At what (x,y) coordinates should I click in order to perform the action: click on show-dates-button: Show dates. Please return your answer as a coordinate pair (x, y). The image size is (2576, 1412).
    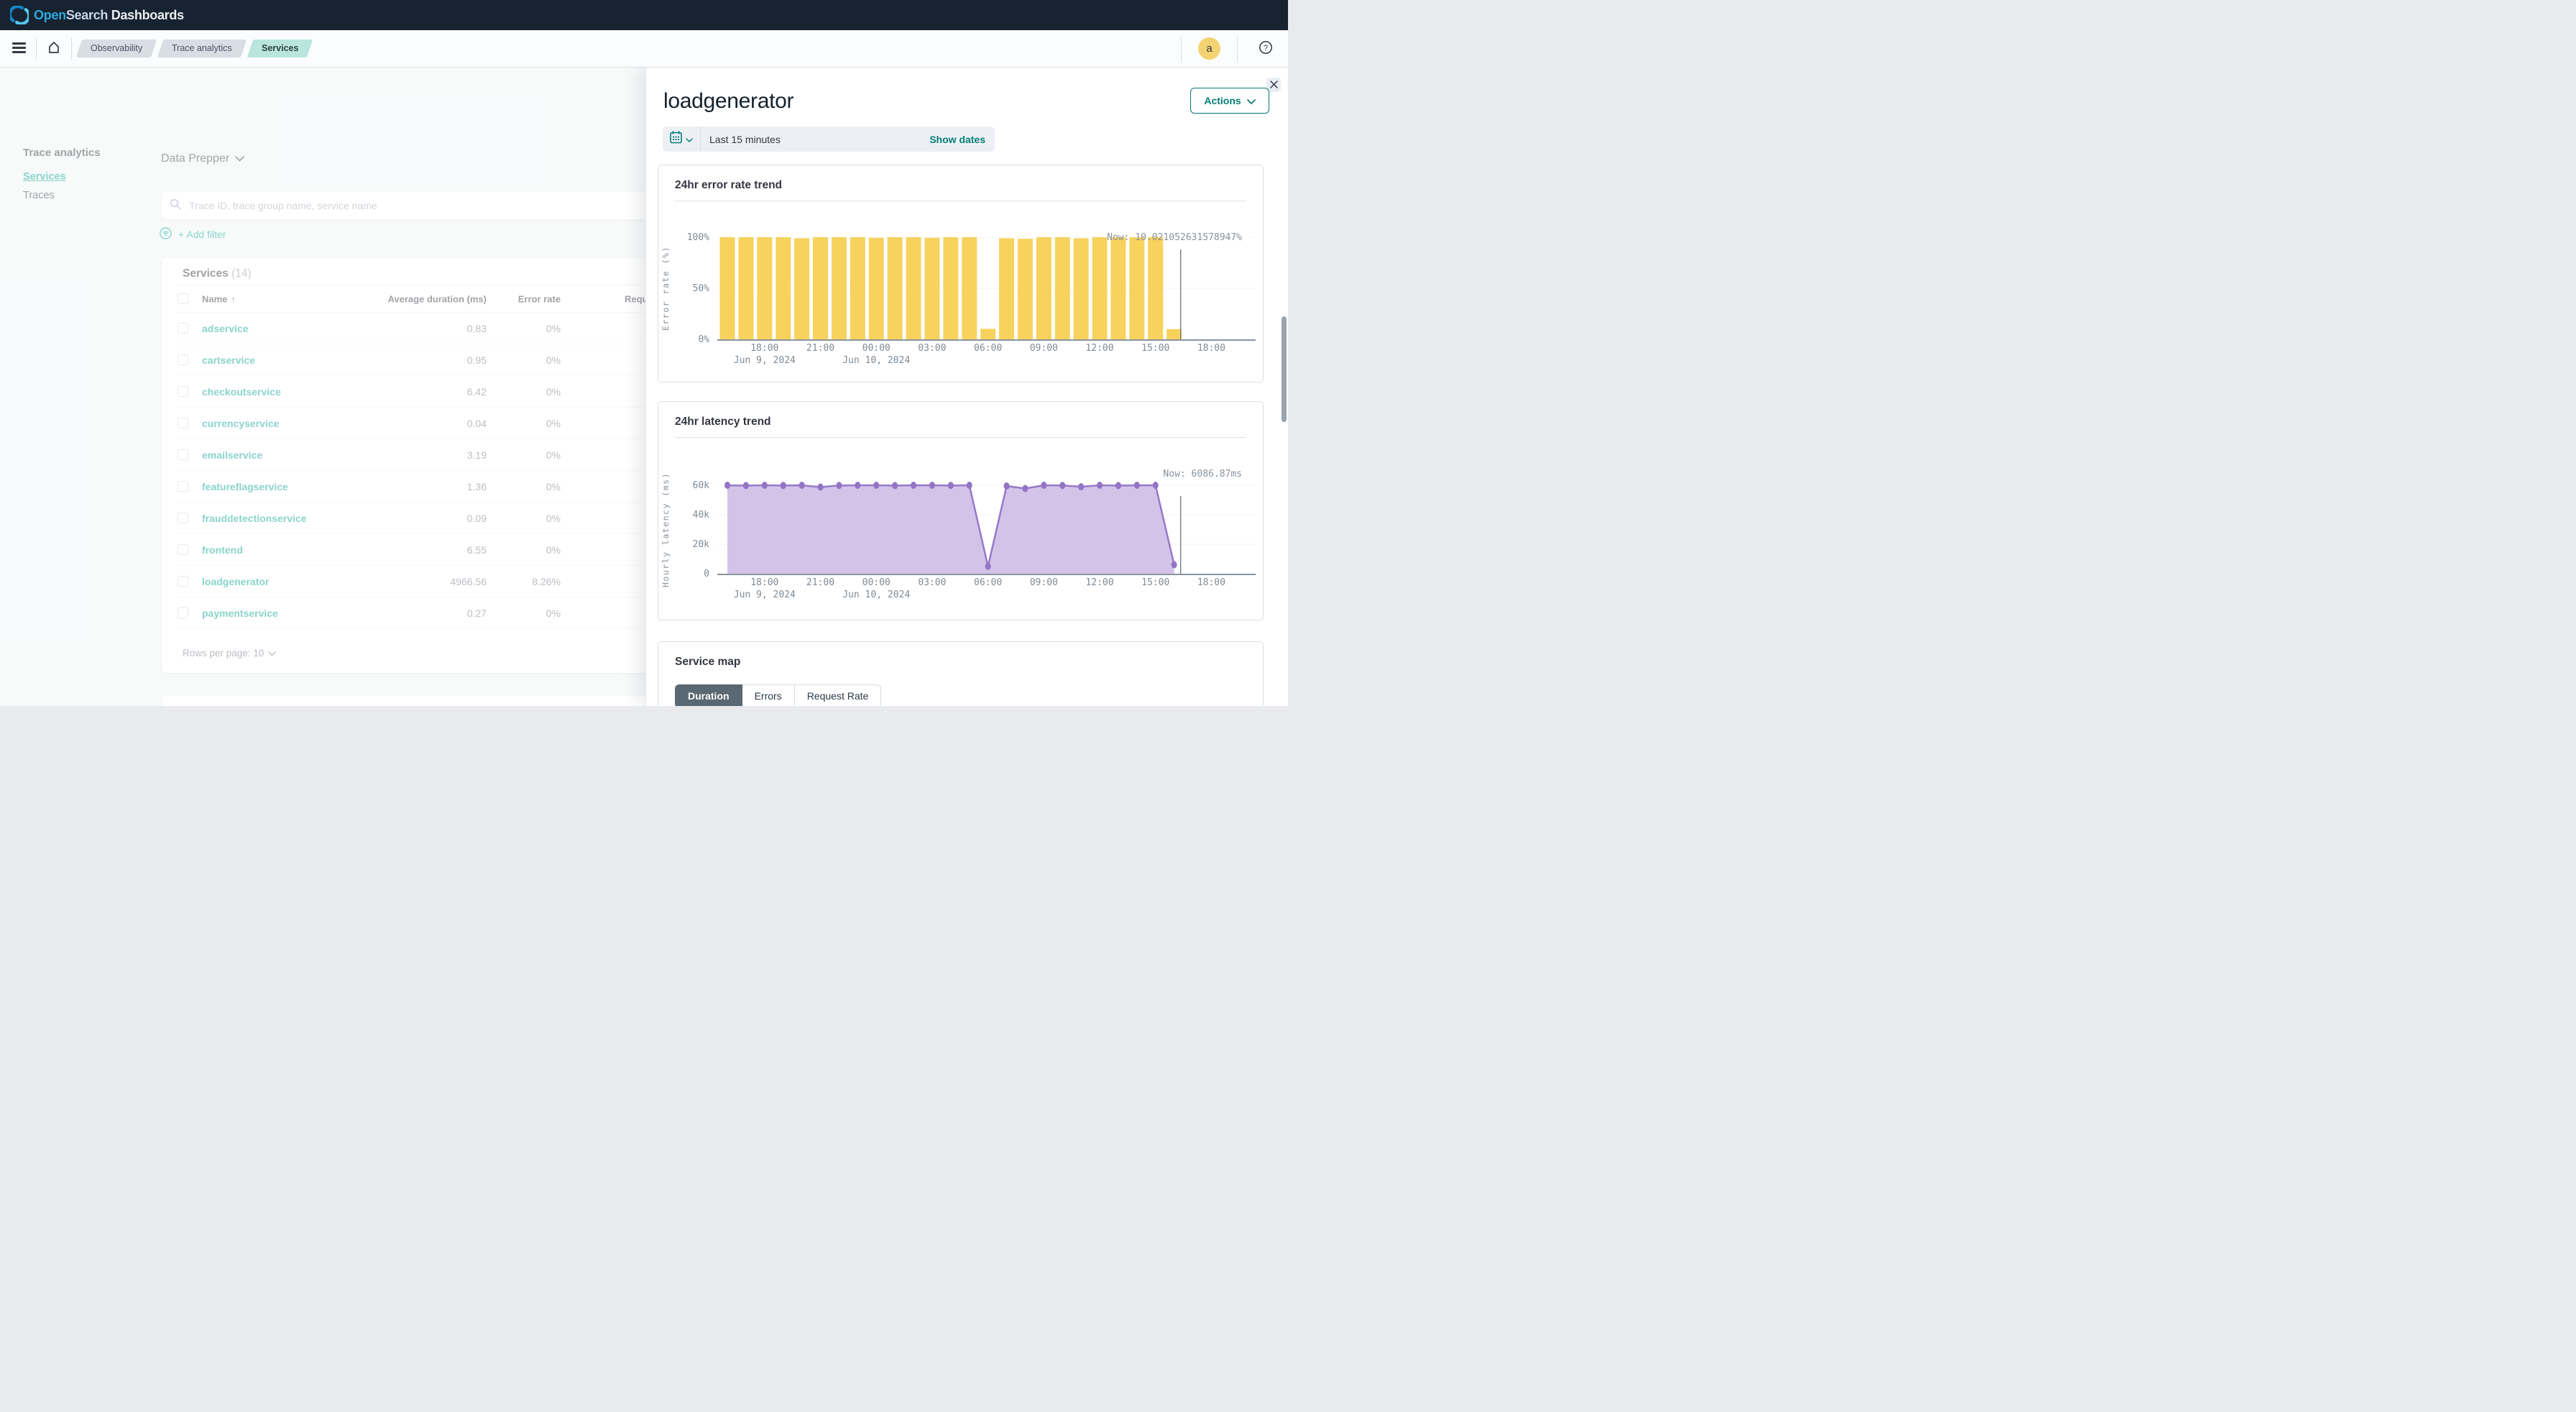
    Looking at the image, I should click on (957, 139).